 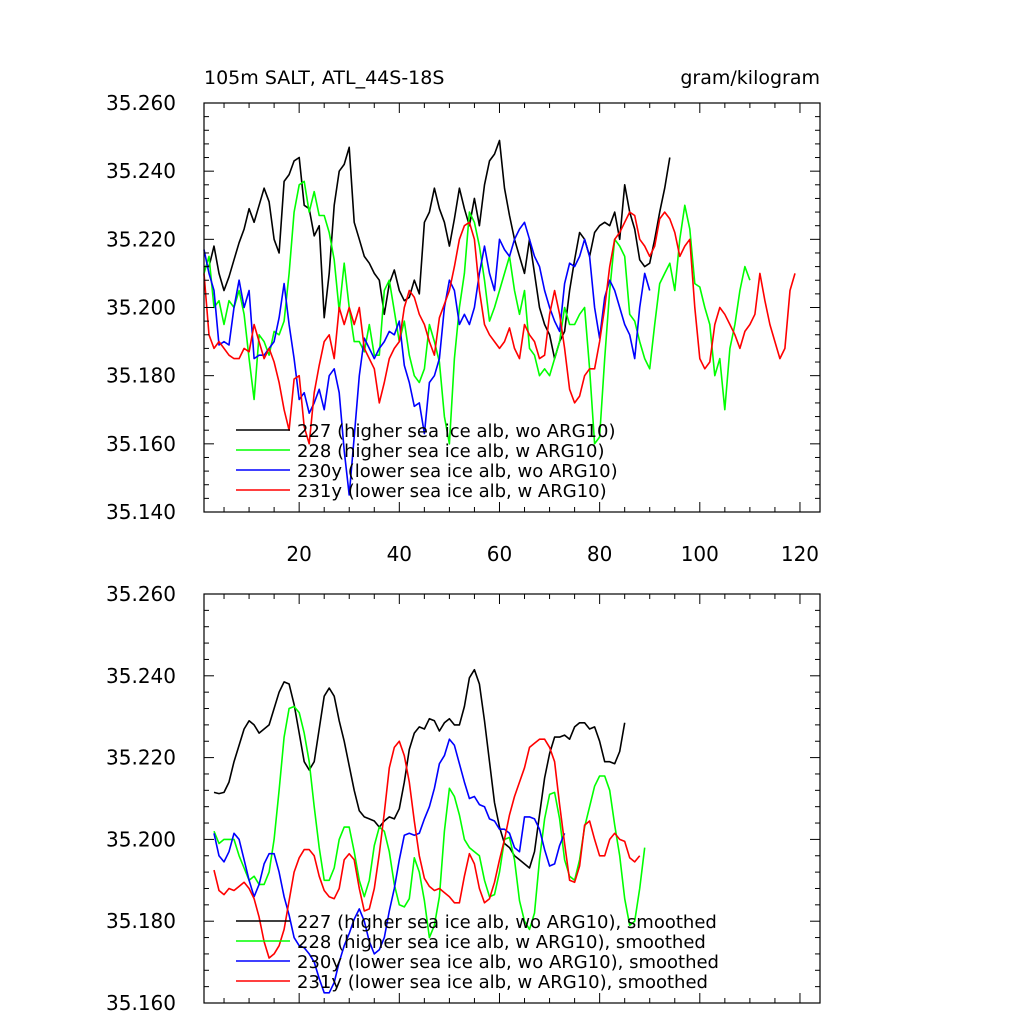 What do you see at coordinates (324, 78) in the screenshot?
I see `chart-title: 105m SALT, ATL_44S-18S` at bounding box center [324, 78].